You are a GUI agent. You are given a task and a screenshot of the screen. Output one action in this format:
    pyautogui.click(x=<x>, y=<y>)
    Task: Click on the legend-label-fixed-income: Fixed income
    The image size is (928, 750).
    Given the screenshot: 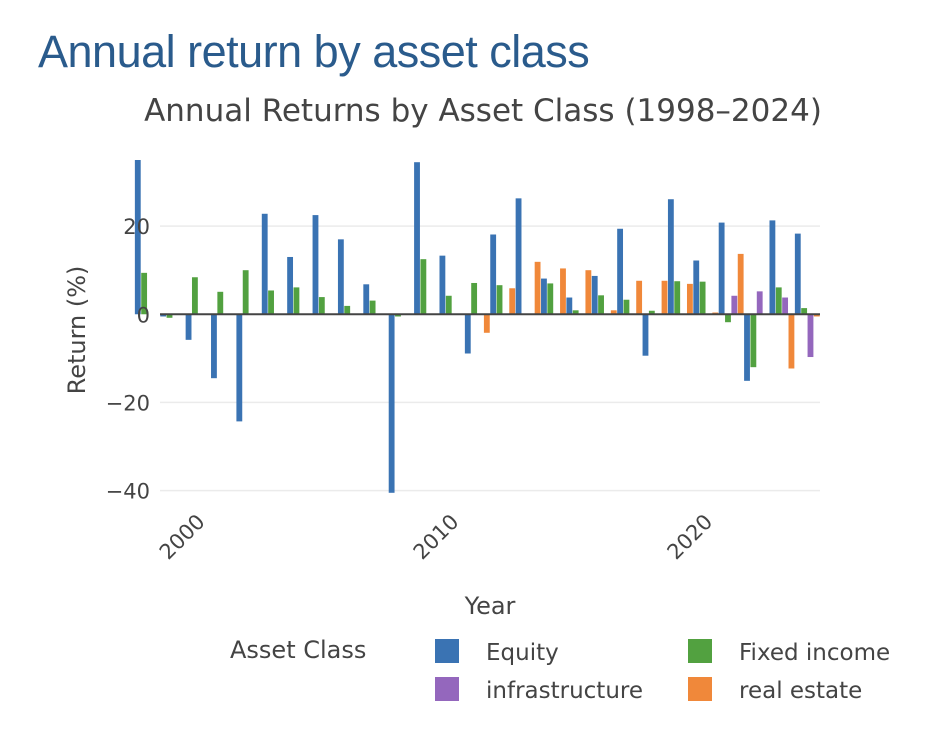 What is the action you would take?
    pyautogui.click(x=814, y=653)
    